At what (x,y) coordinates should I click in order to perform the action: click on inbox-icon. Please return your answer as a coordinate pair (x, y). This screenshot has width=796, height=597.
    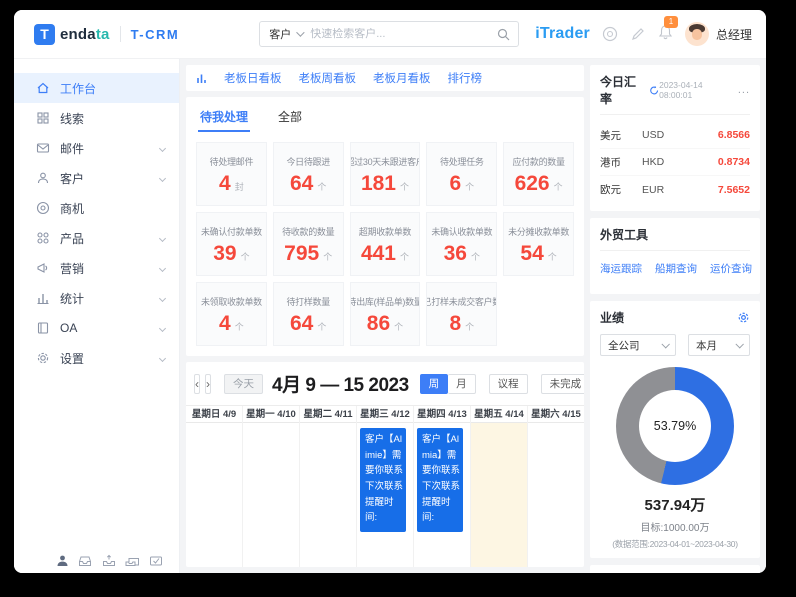
    Looking at the image, I should click on (85, 560).